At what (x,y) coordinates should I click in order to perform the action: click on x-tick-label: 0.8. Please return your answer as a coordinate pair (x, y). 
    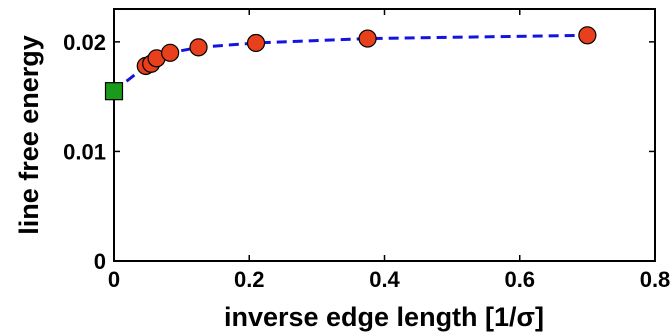
    Looking at the image, I should click on (655, 279).